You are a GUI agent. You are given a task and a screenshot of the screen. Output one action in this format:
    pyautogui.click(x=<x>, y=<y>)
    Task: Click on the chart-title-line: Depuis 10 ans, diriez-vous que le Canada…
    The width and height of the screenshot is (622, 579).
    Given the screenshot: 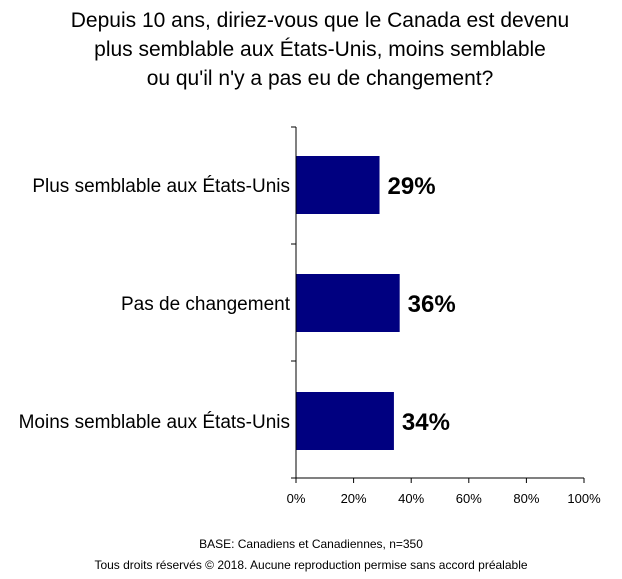 What is the action you would take?
    pyautogui.click(x=320, y=20)
    